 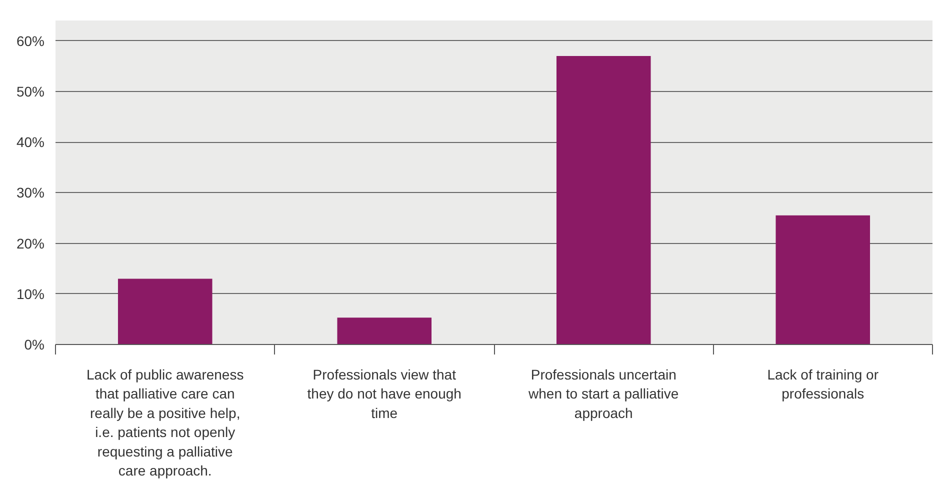 What do you see at coordinates (823, 384) in the screenshot?
I see `x-tick-label: Lack of training or professionals` at bounding box center [823, 384].